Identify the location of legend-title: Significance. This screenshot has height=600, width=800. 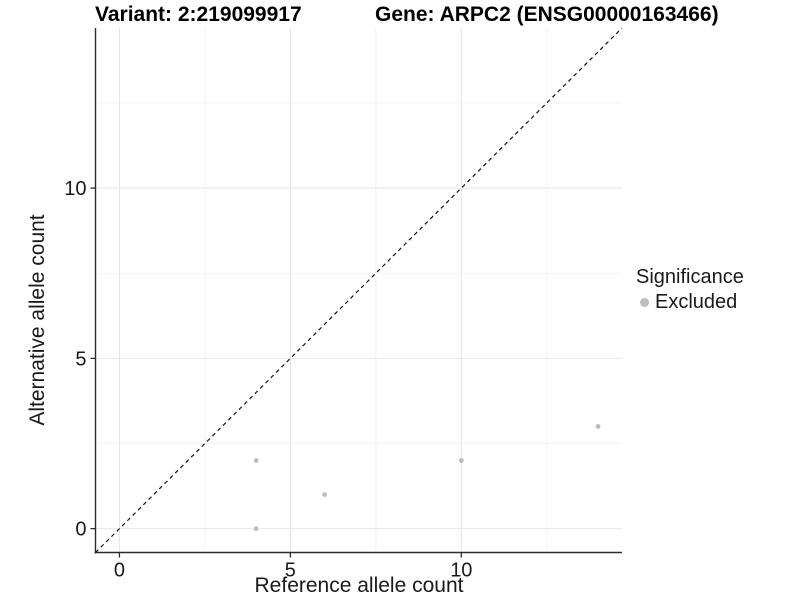
(690, 277).